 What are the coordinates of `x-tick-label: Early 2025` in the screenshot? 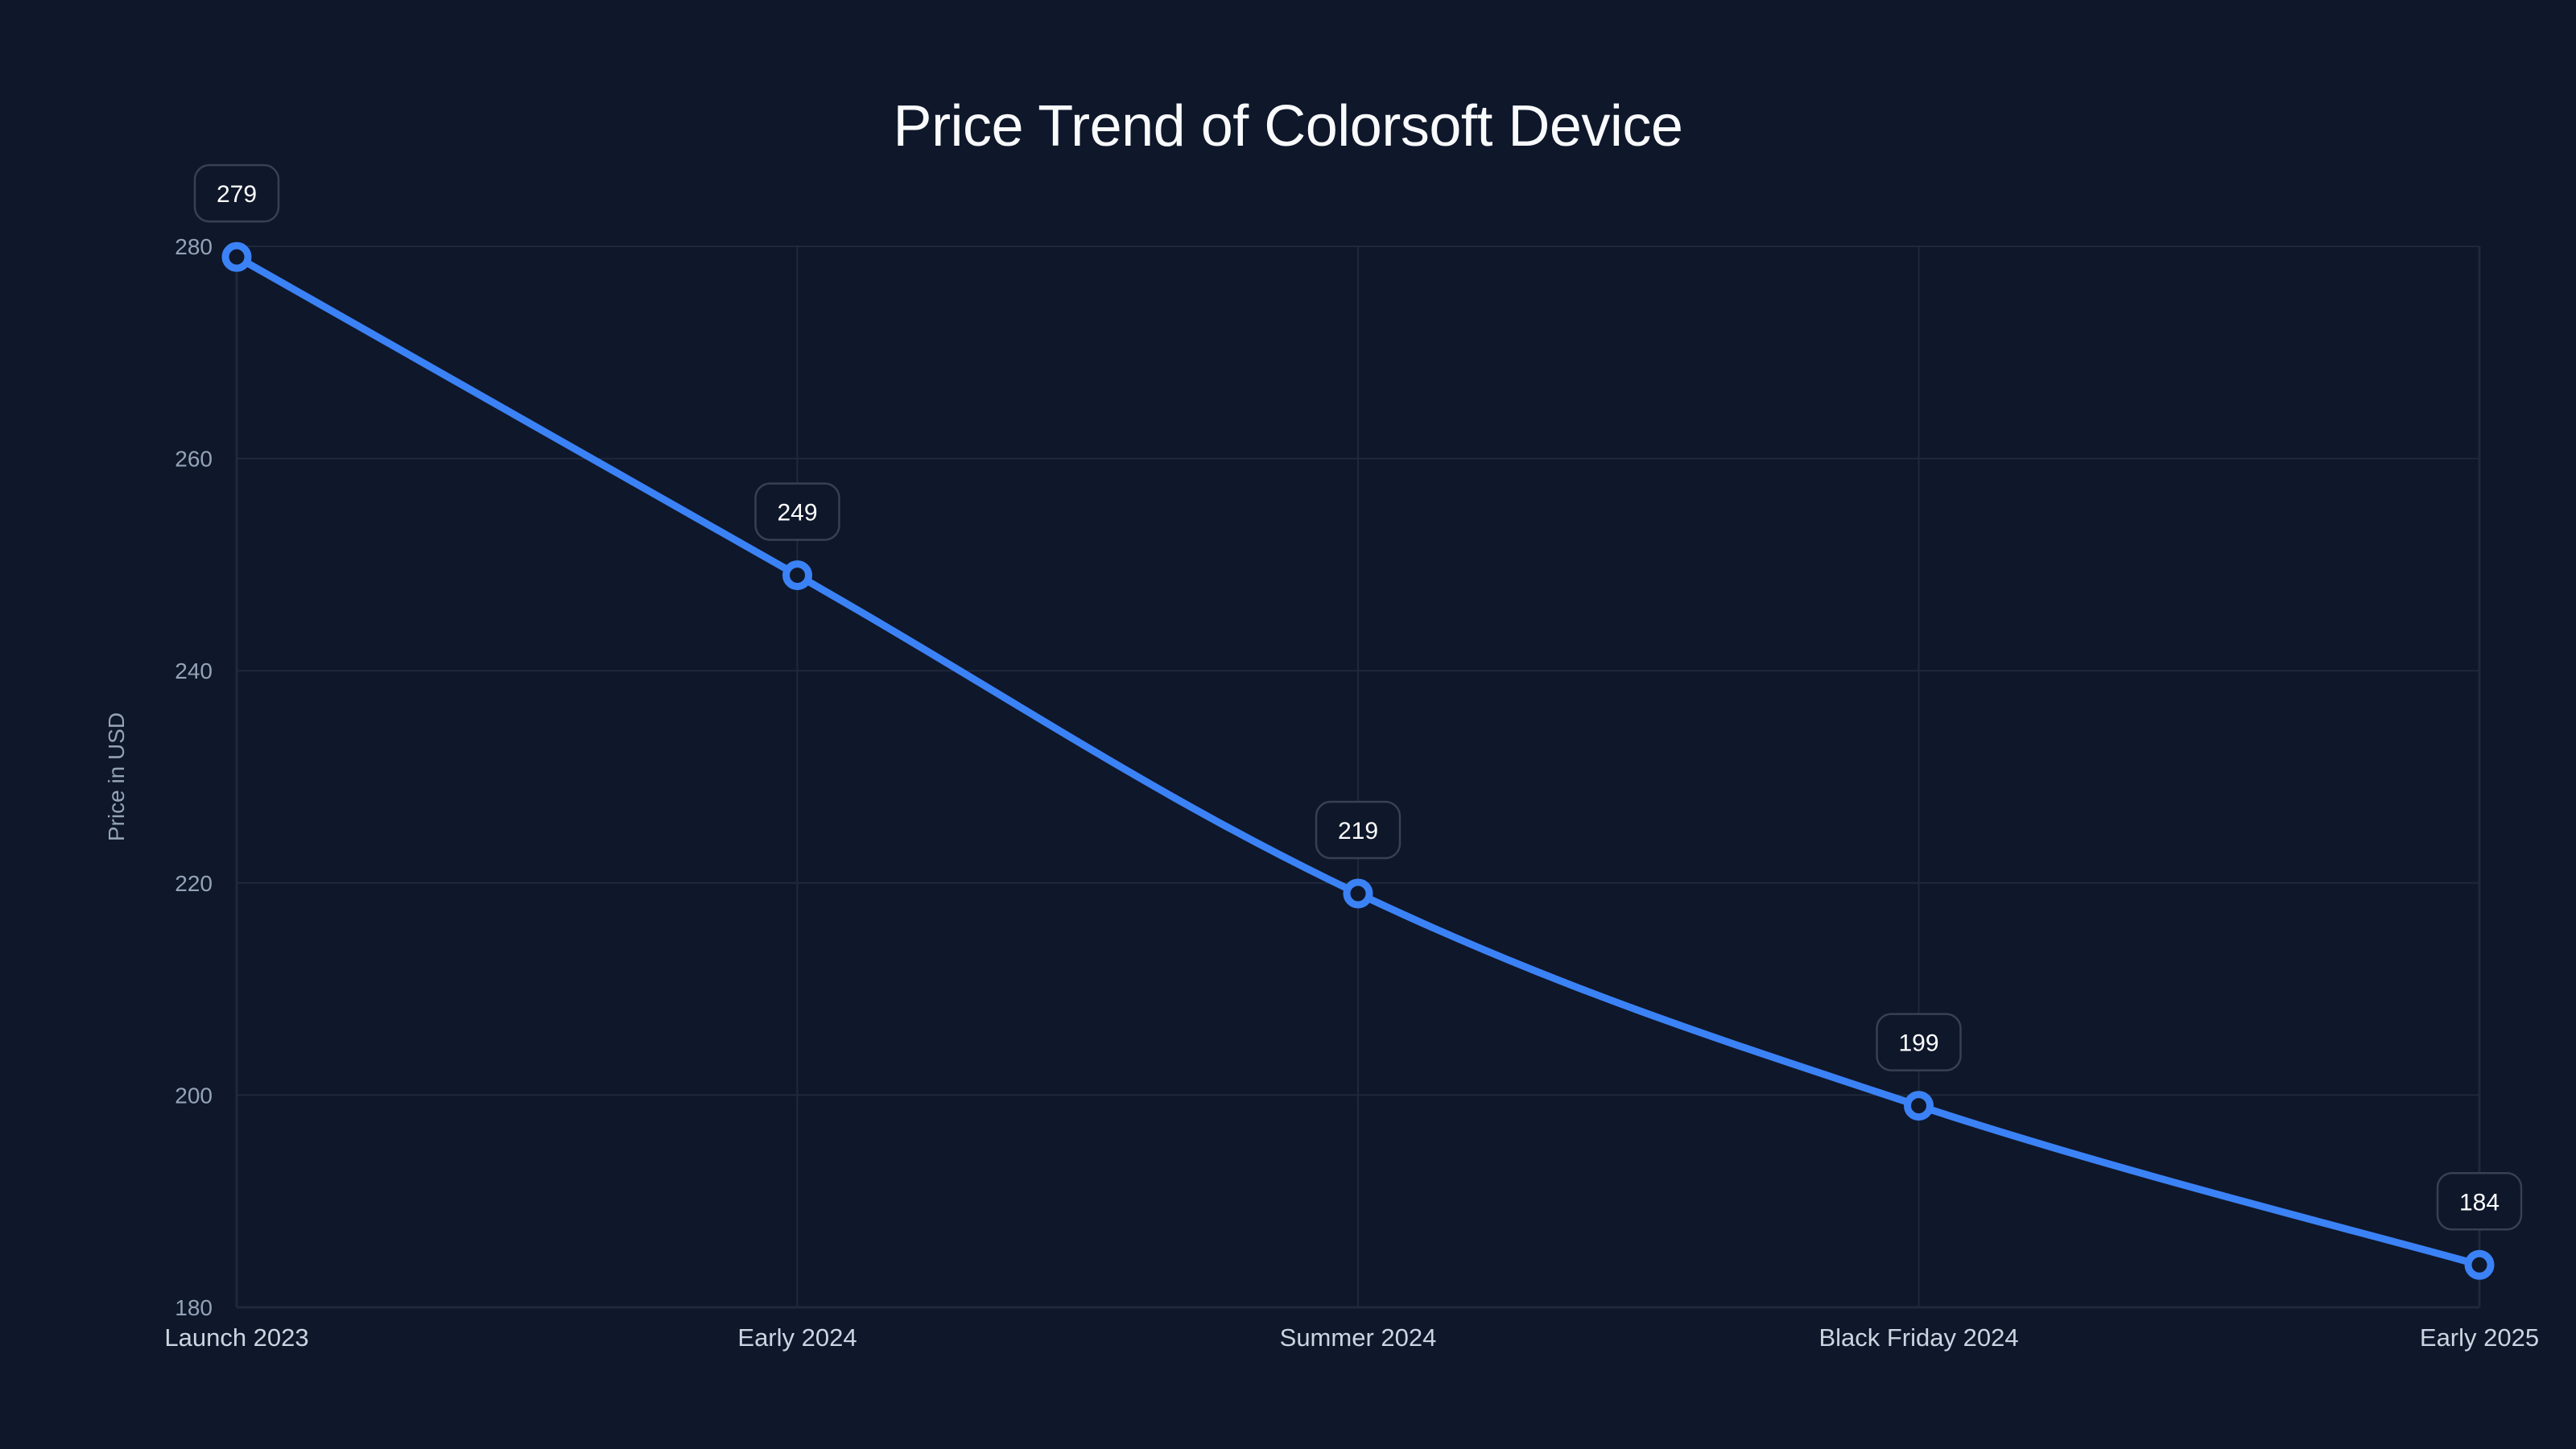 It's located at (2479, 1337).